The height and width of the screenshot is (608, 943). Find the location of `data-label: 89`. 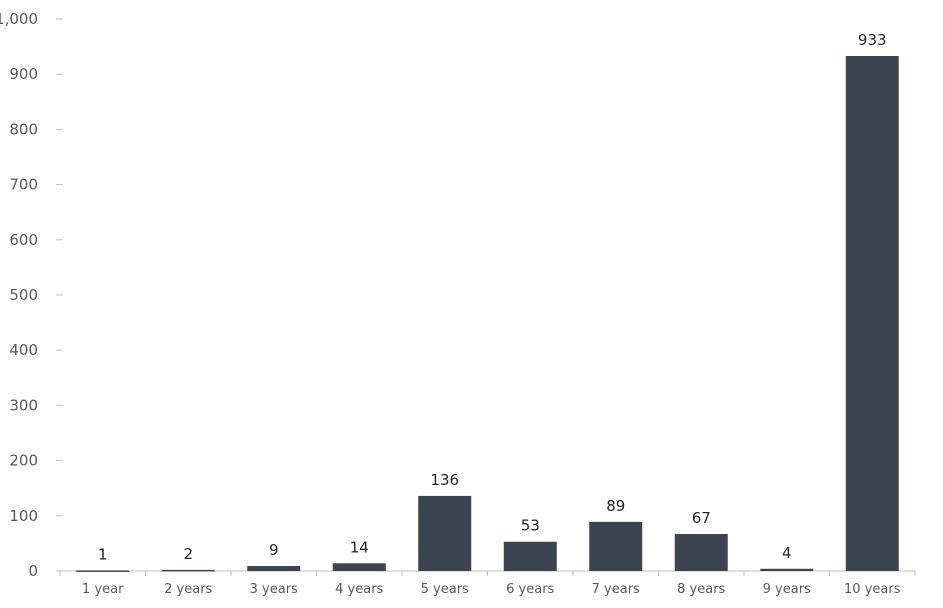

data-label: 89 is located at coordinates (615, 506).